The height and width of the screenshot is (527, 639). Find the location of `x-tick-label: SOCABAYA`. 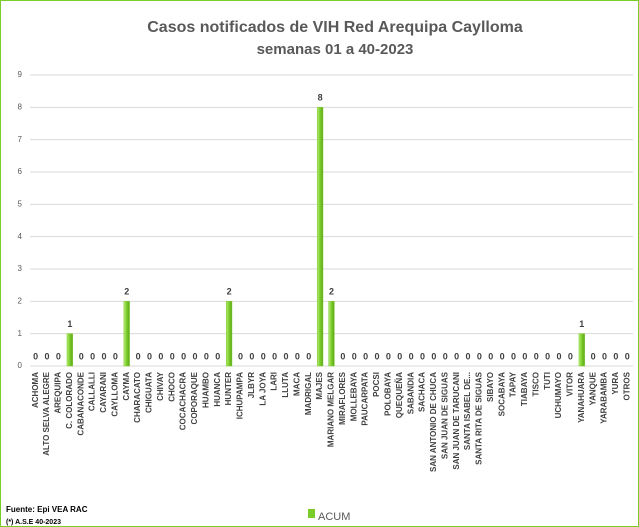

x-tick-label: SOCABAYA is located at coordinates (501, 394).